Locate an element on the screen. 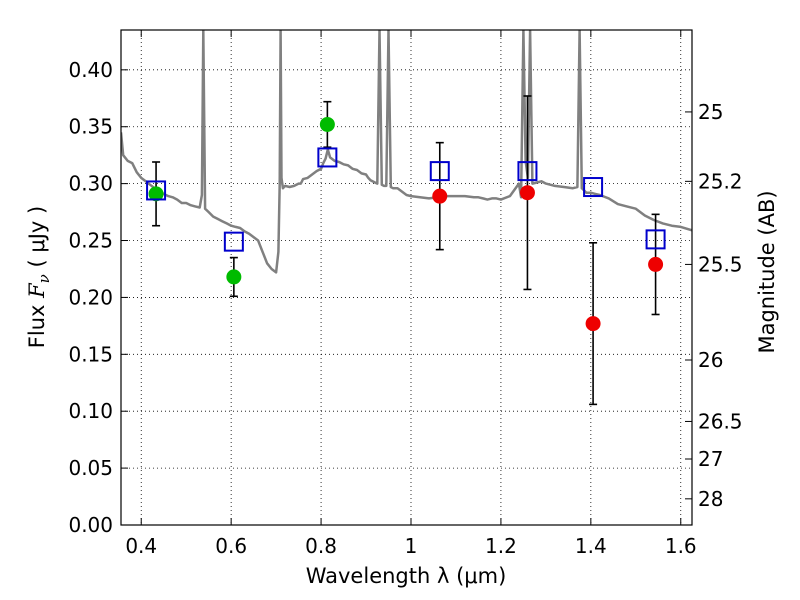 This screenshot has width=800, height=600. right-tick-label: 26 is located at coordinates (710, 360).